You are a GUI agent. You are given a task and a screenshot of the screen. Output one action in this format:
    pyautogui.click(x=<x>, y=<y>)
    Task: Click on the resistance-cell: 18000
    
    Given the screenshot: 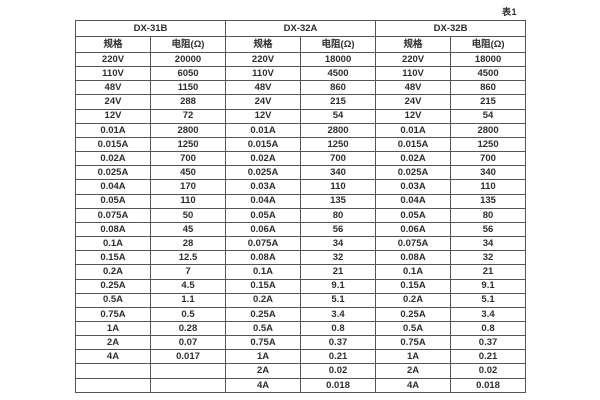 What is the action you would take?
    pyautogui.click(x=338, y=59)
    